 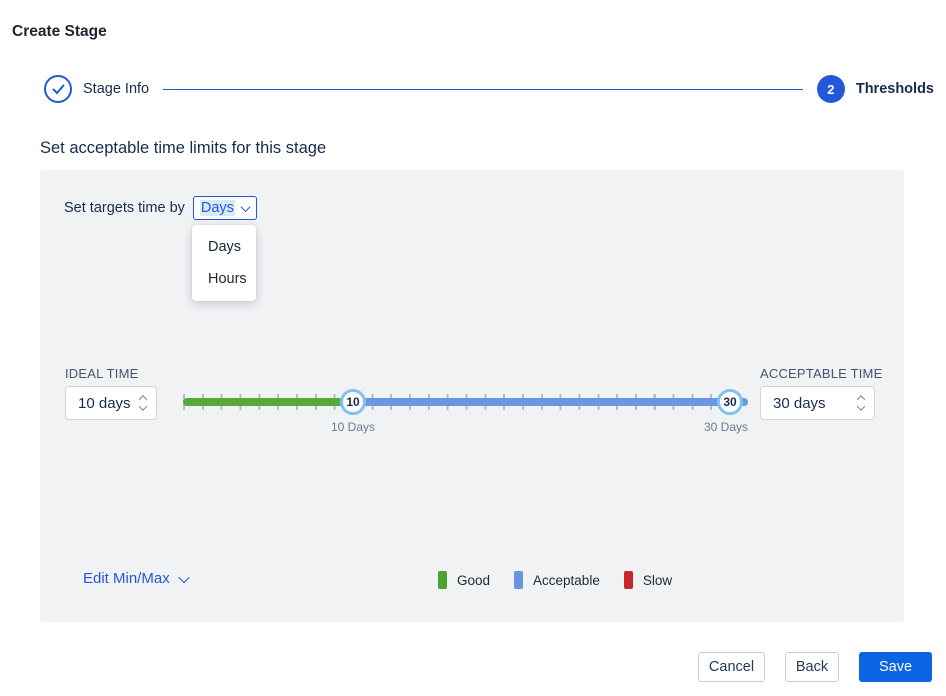 What do you see at coordinates (894, 89) in the screenshot?
I see `step-label-thresholds: Thresholds` at bounding box center [894, 89].